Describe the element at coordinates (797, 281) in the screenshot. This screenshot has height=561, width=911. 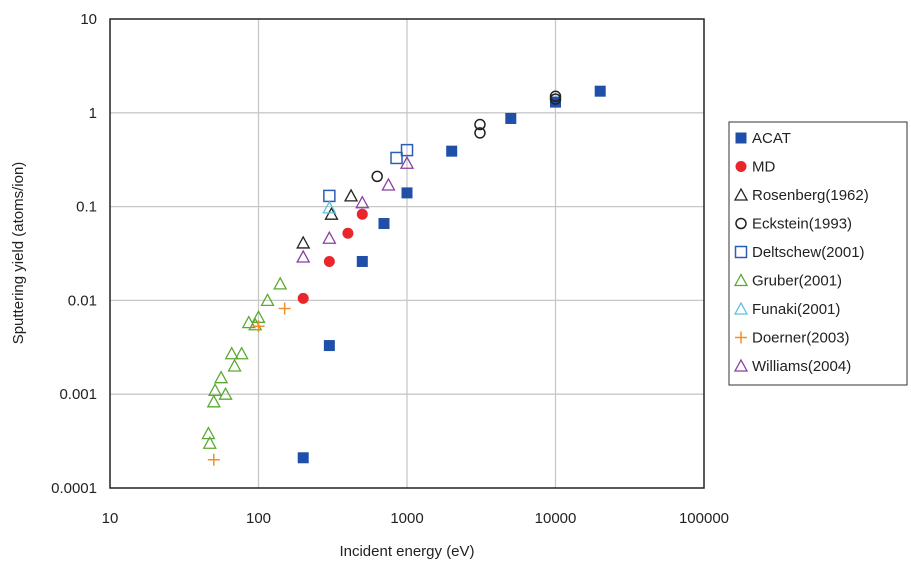
I see `legend-entry-label: Gruber(2001)` at that location.